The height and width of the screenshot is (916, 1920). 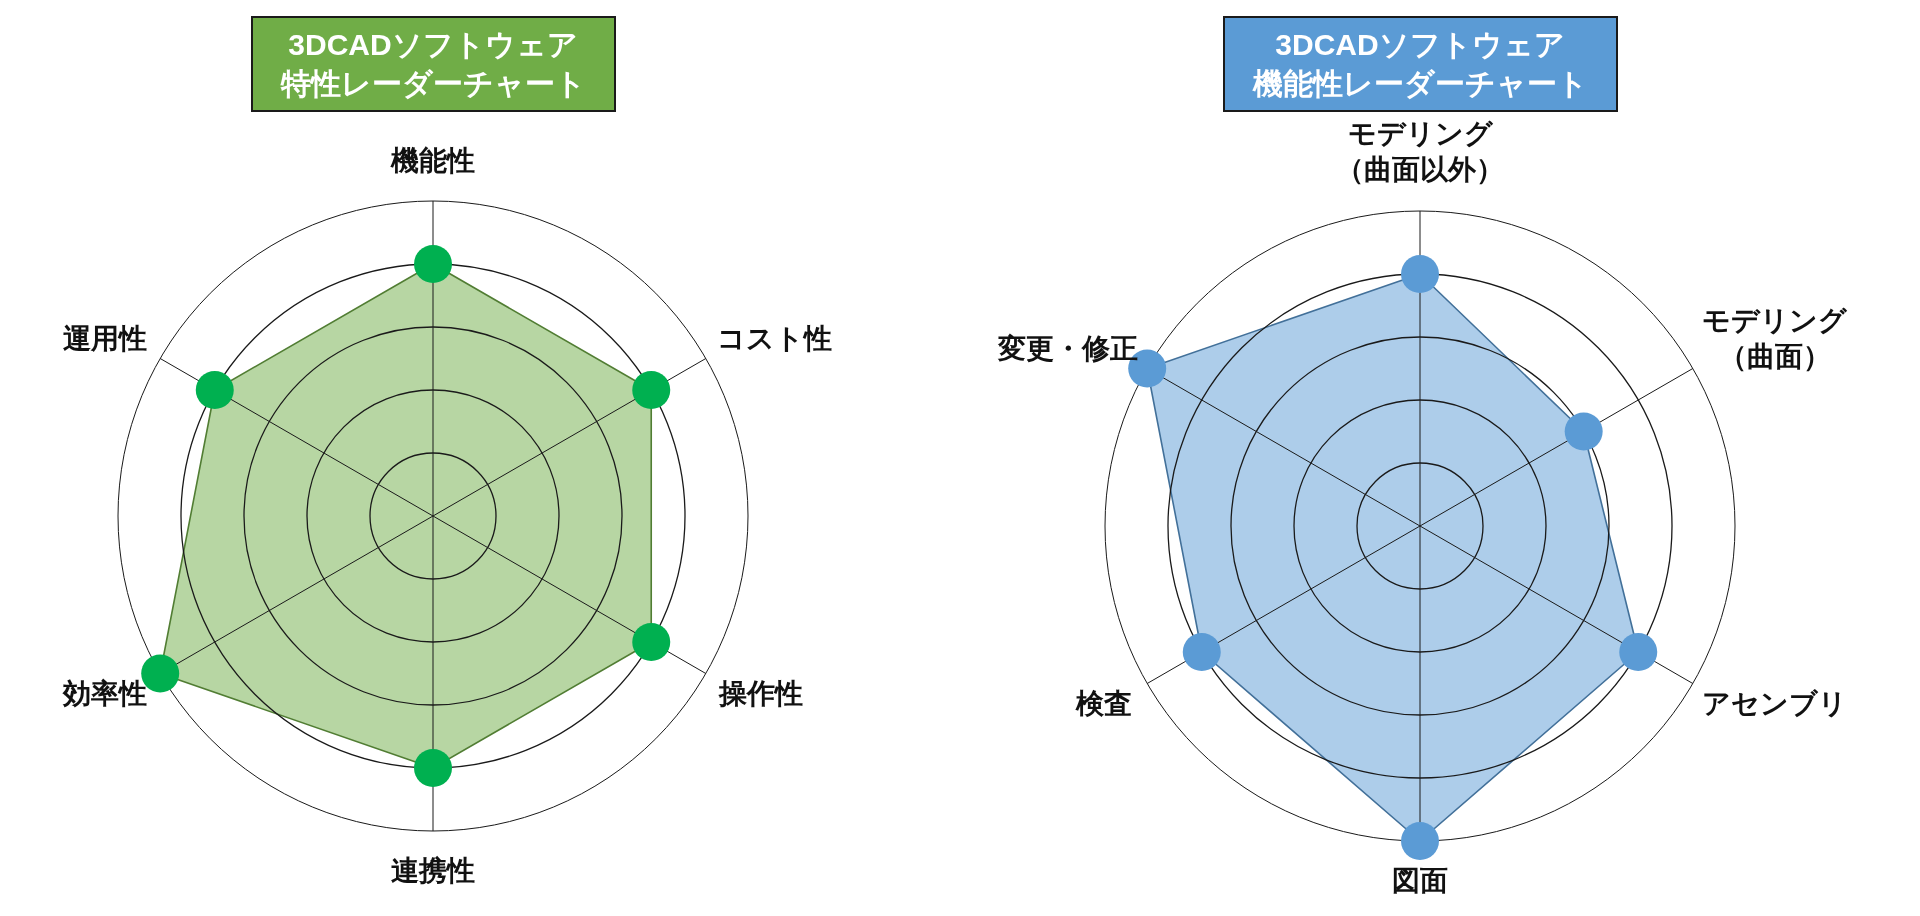 What do you see at coordinates (1067, 348) in the screenshot?
I see `spoke-label: 変更・修正` at bounding box center [1067, 348].